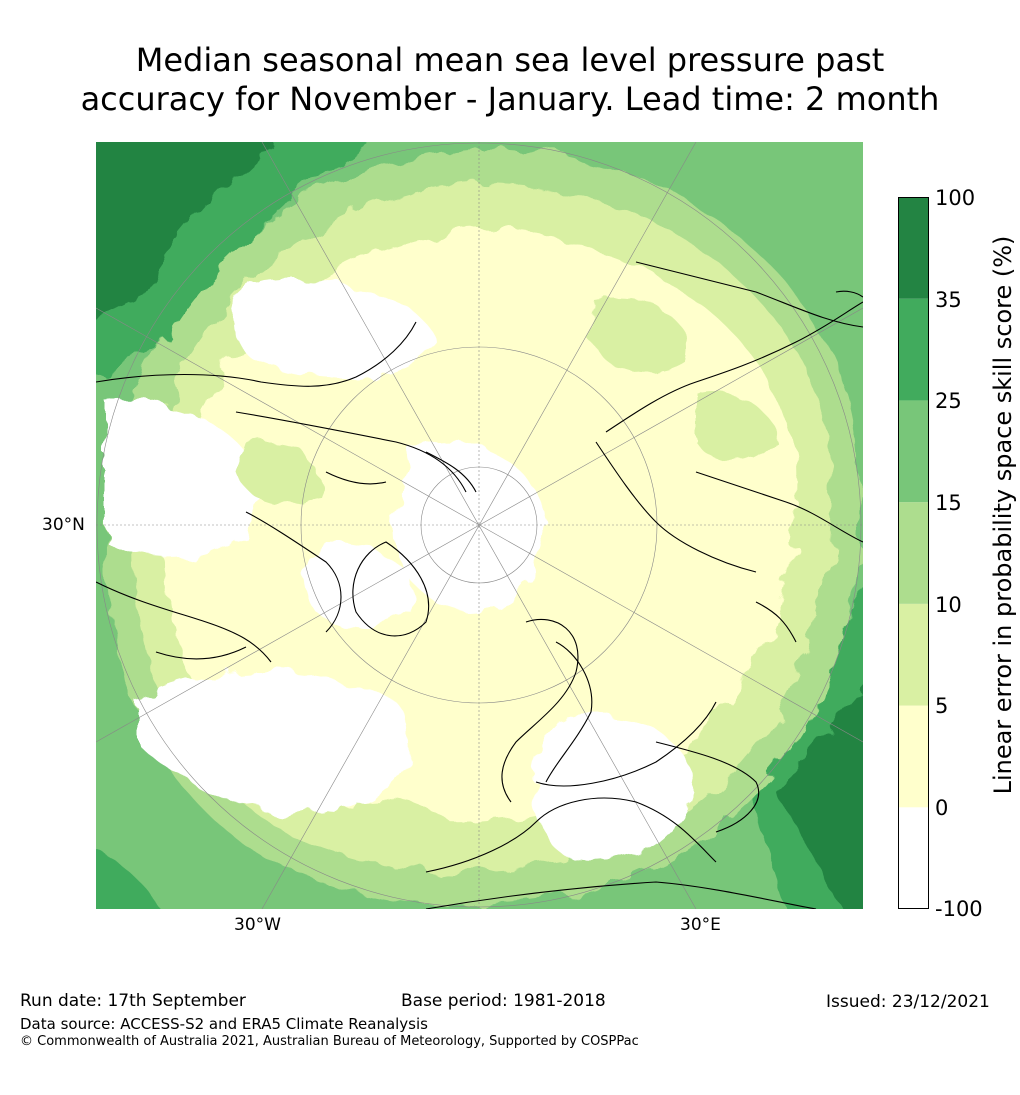  What do you see at coordinates (133, 1001) in the screenshot?
I see `run-date: Run date: 17th September` at bounding box center [133, 1001].